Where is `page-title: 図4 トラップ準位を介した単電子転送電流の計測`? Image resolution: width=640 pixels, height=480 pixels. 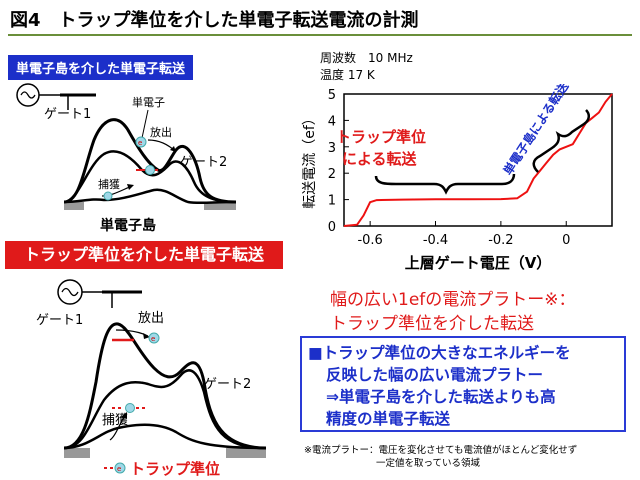
page-title: 図4 トラップ準位を介した単電子転送電流の計測 is located at coordinates (214, 20).